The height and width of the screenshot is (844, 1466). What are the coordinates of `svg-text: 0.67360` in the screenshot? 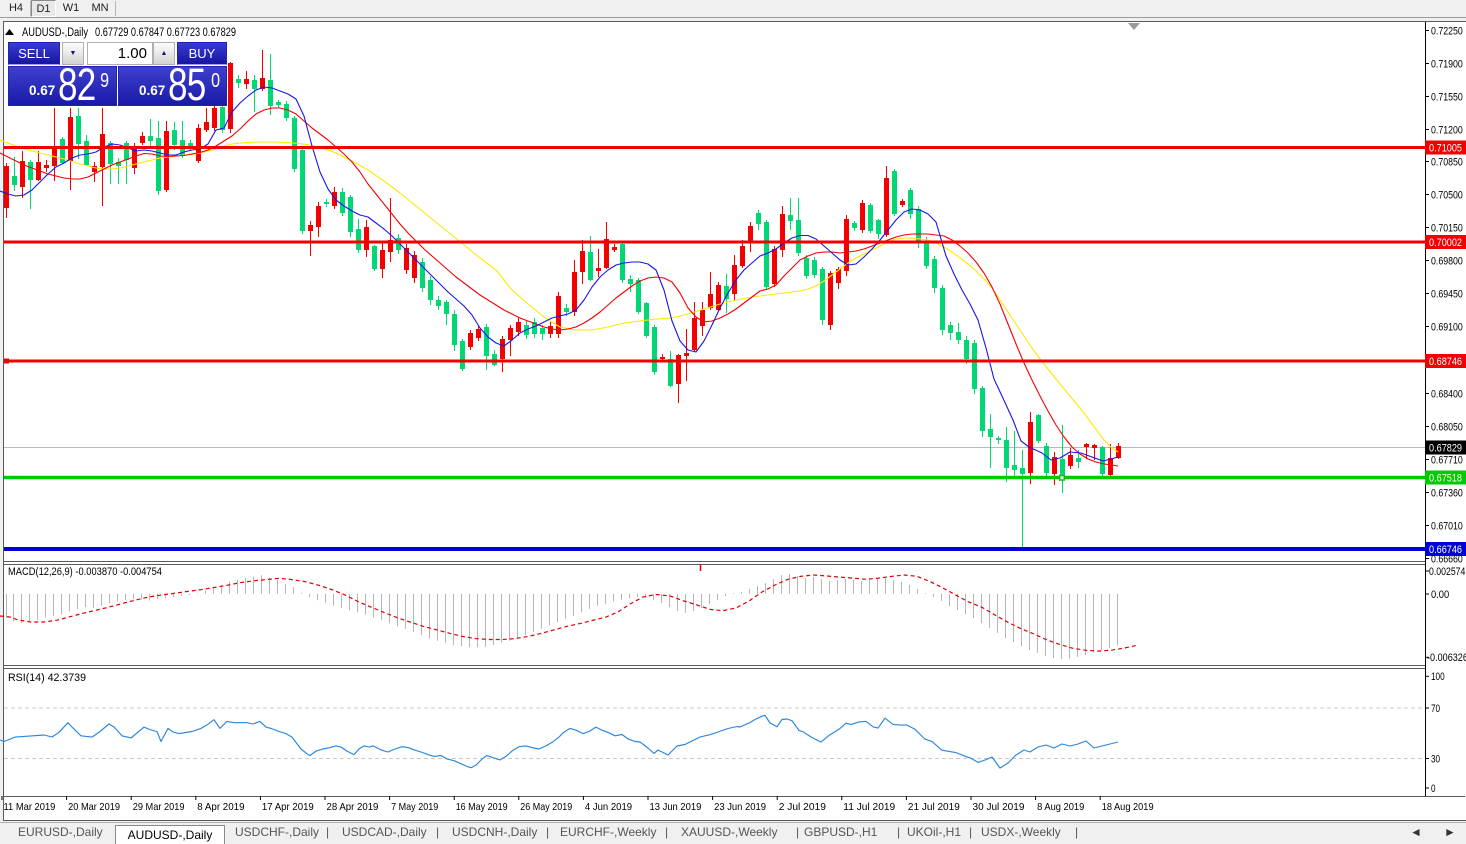 It's located at (1447, 493).